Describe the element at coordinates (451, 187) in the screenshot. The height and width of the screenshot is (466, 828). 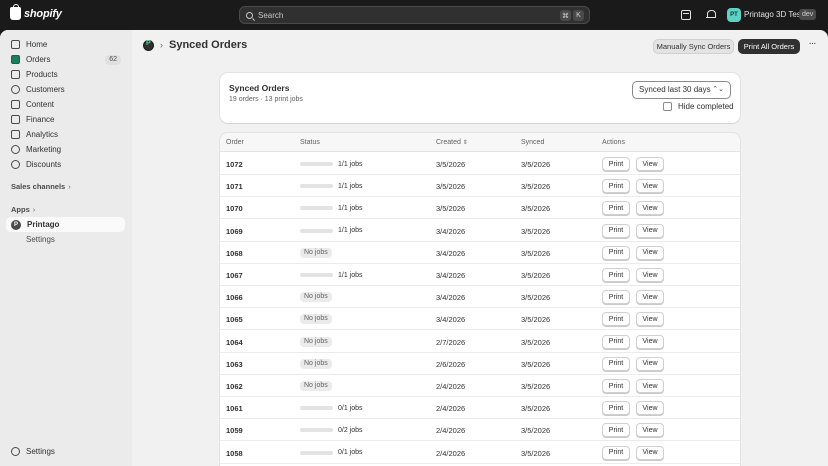
I see `created-date: 3/5/2026` at that location.